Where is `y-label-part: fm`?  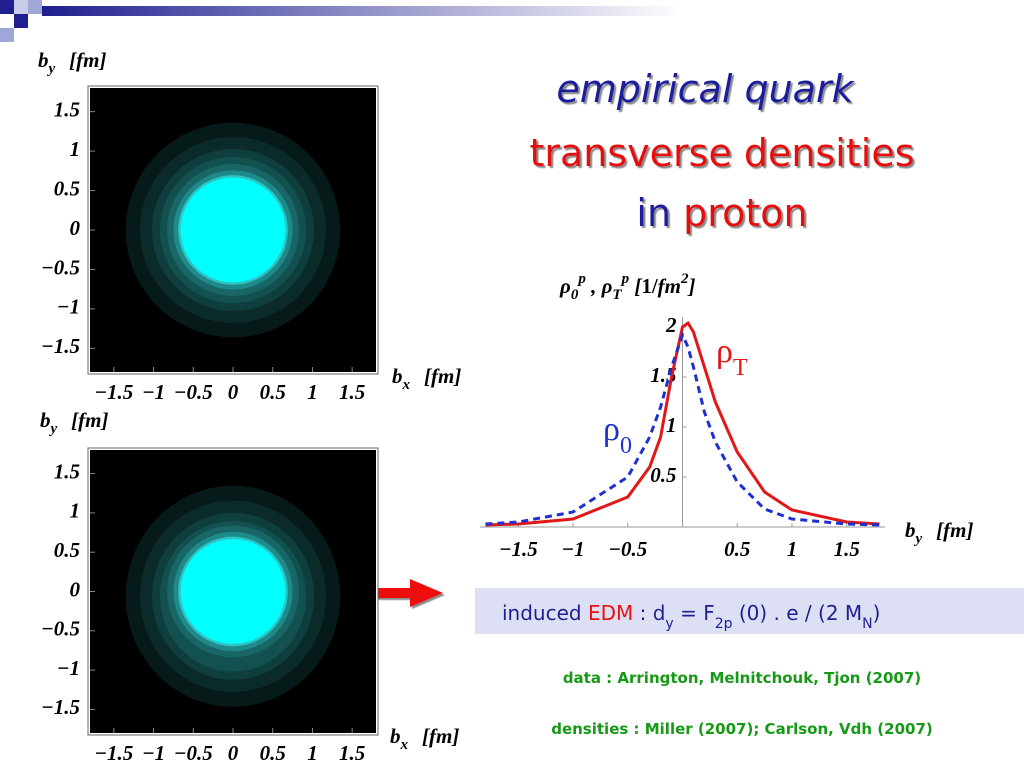
y-label-part: fm is located at coordinates (669, 286).